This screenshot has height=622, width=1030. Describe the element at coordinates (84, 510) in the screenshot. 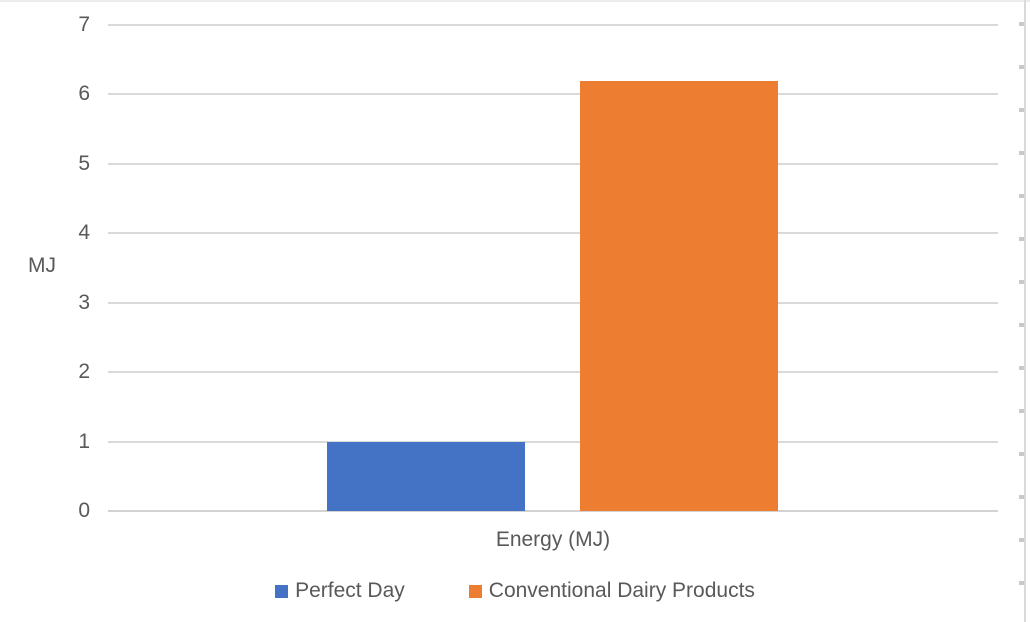

I see `y-tick-label-0: 0` at that location.